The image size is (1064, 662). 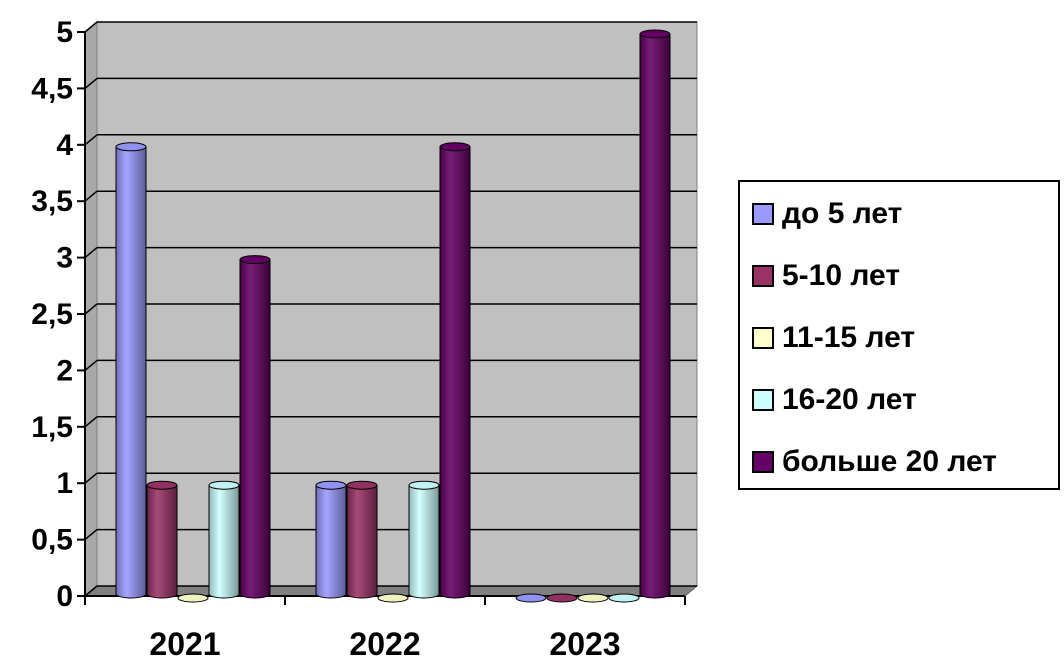 I want to click on legend-item: до 5 лет, so click(x=827, y=214).